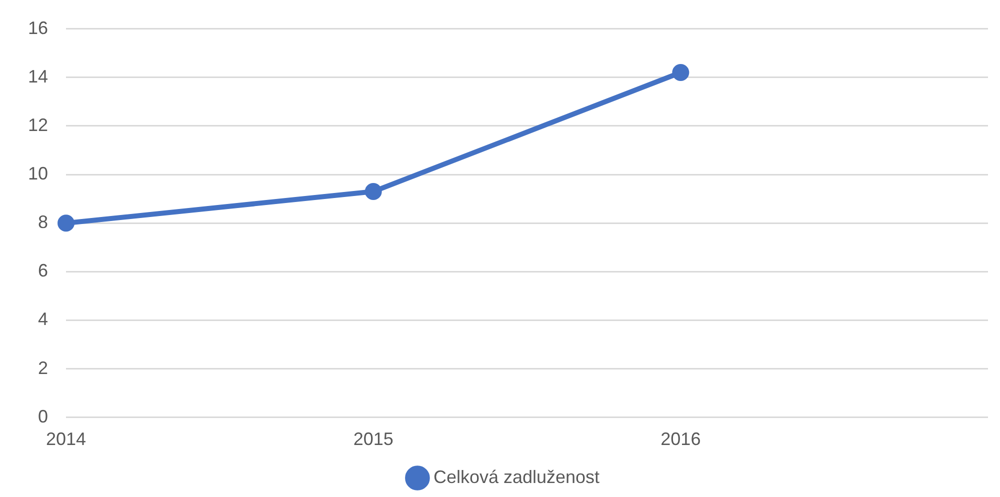 The image size is (1000, 497). Describe the element at coordinates (38, 28) in the screenshot. I see `y-tick-label: 16` at that location.